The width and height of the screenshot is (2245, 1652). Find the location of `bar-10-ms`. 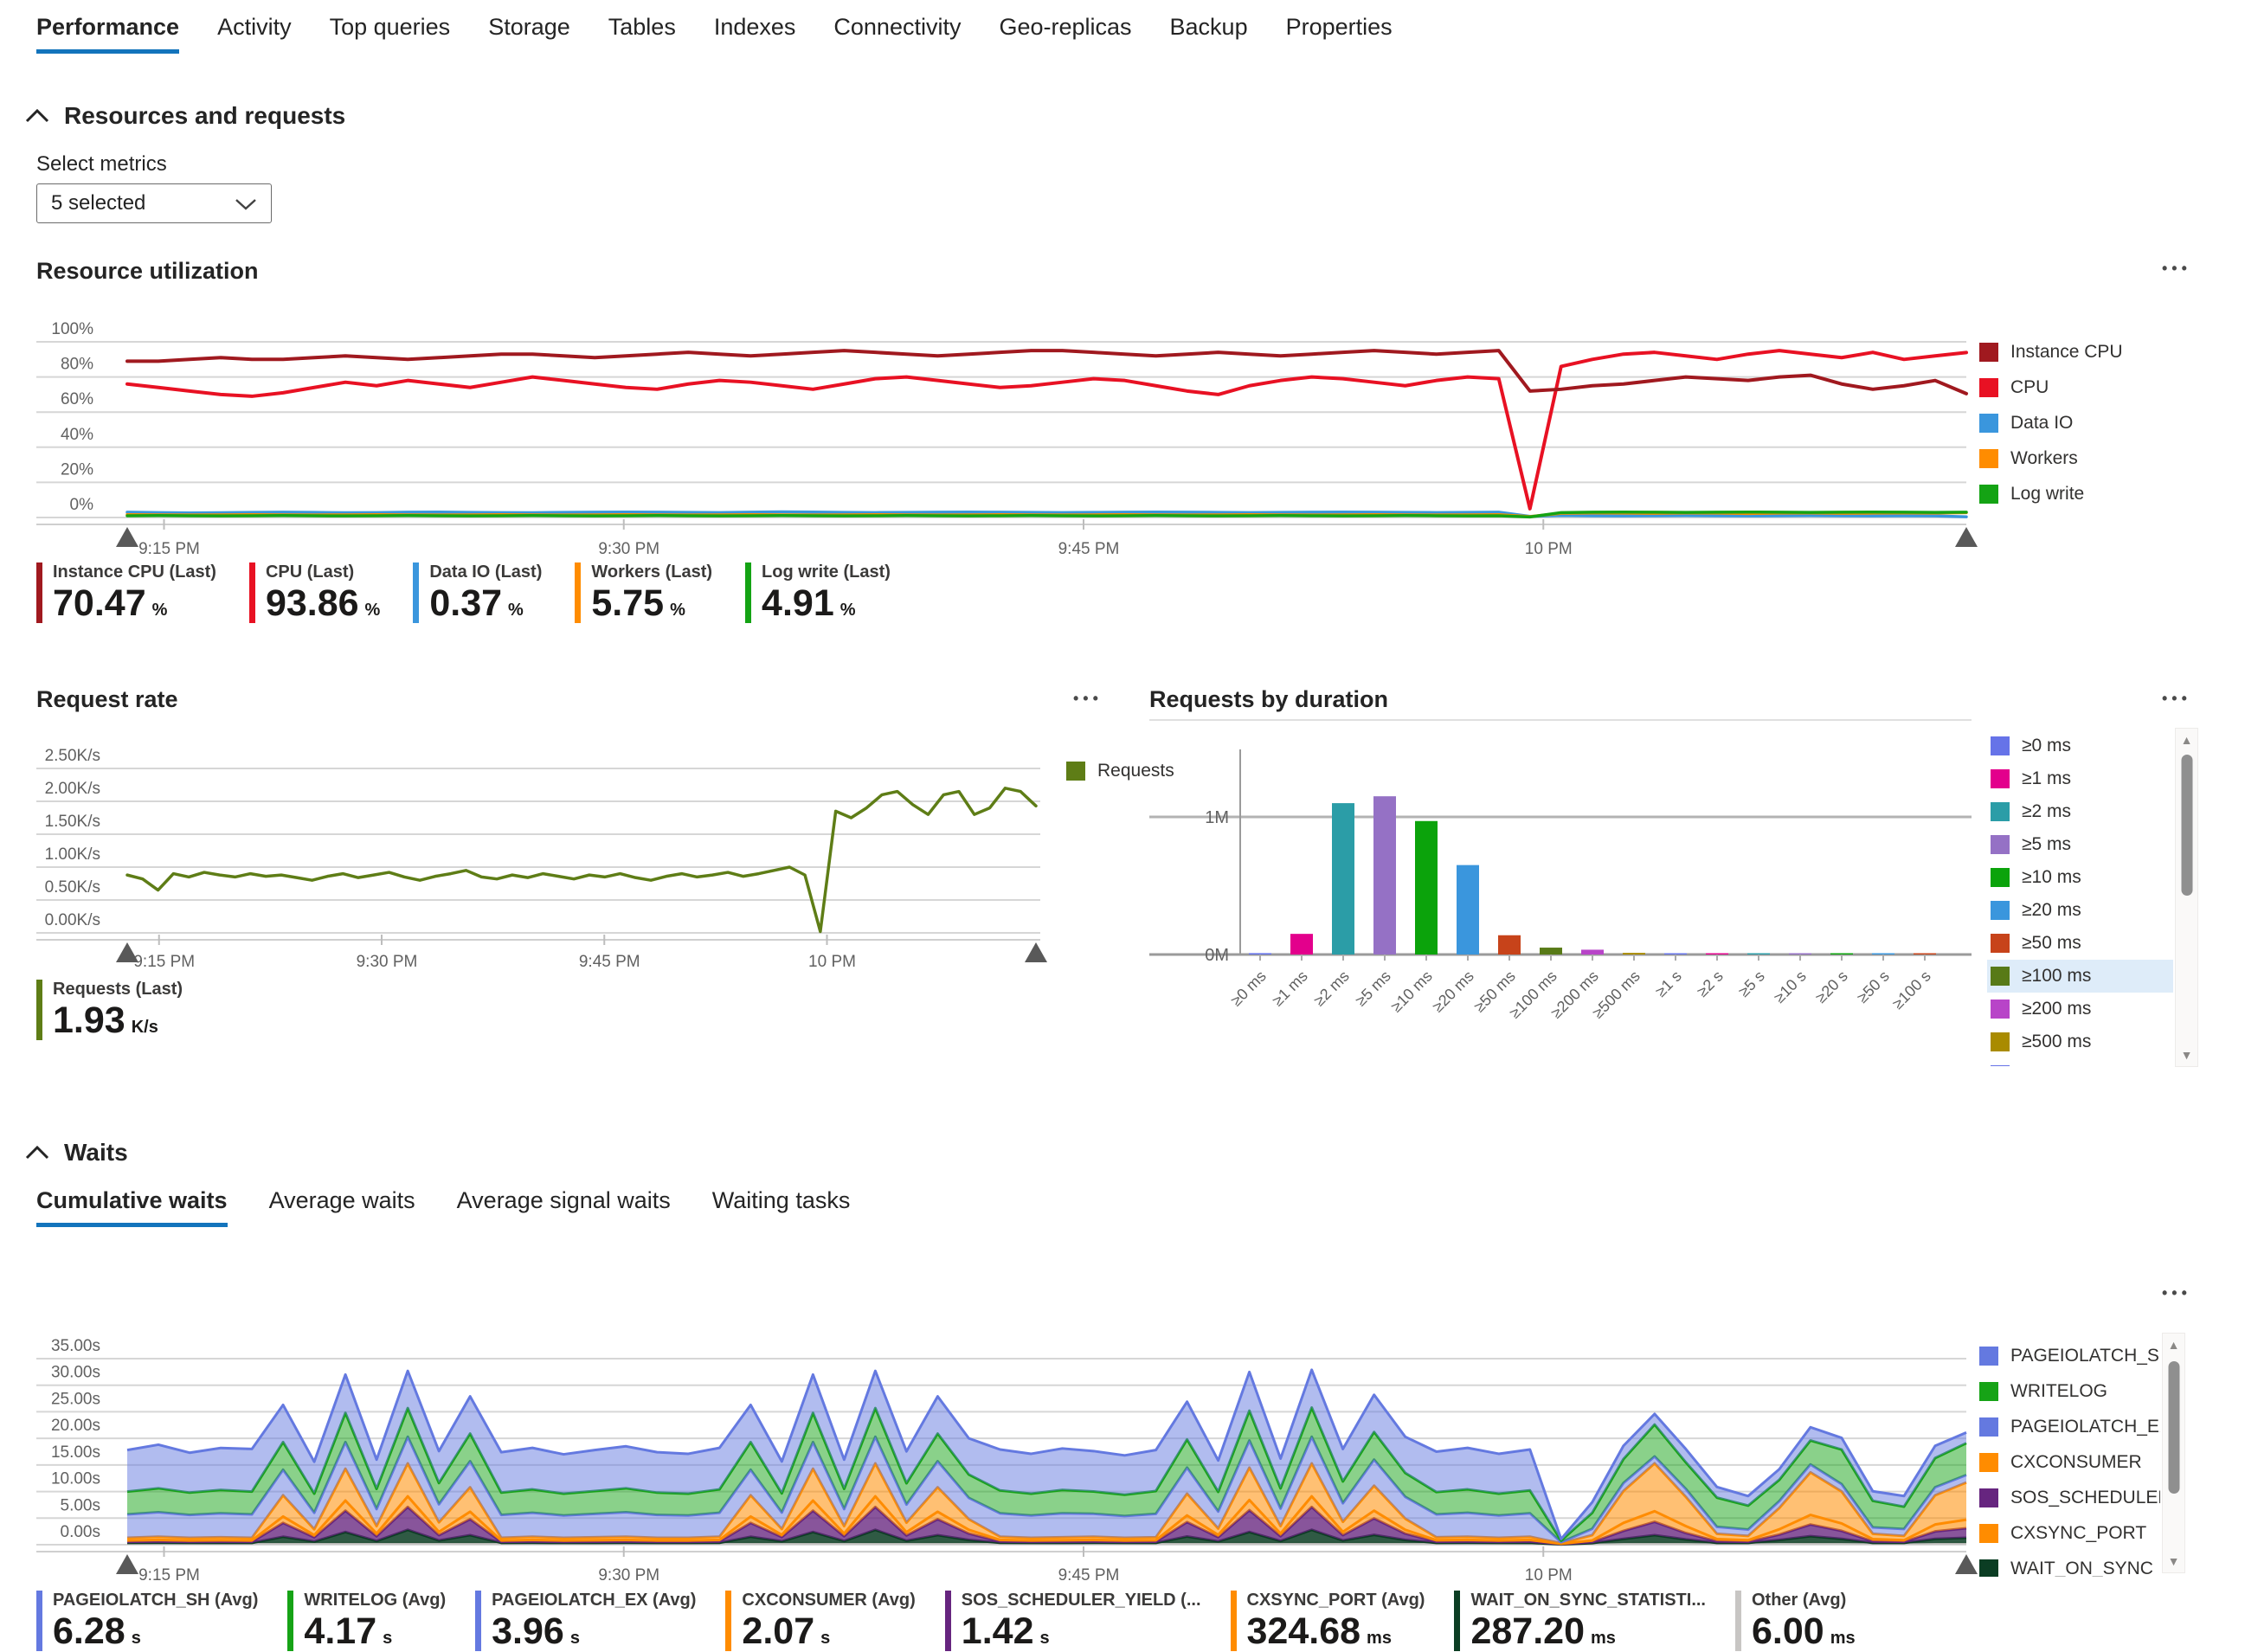

bar-10-ms is located at coordinates (1427, 887).